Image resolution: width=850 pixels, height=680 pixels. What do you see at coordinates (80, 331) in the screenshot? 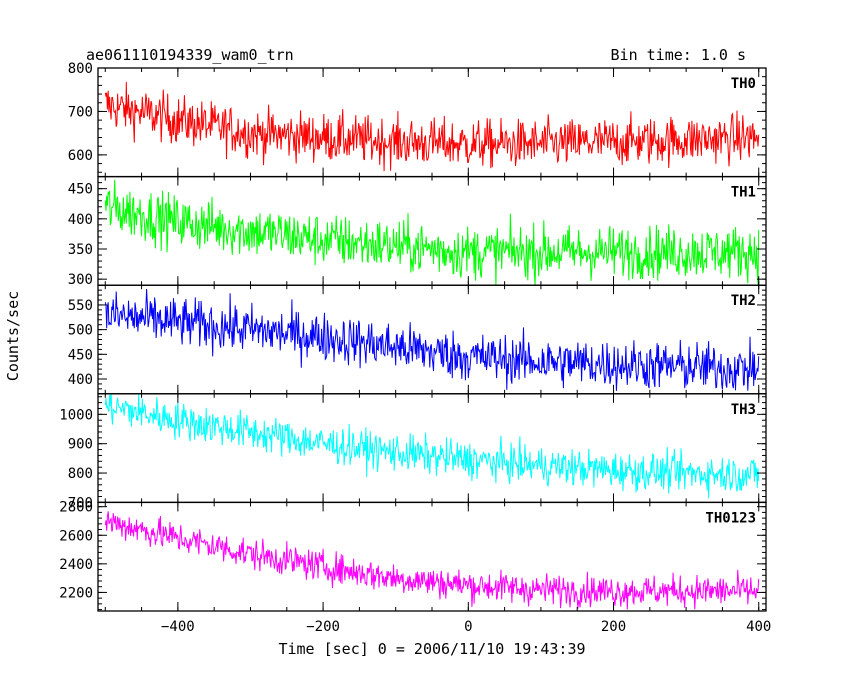
I see `y-tick-label: 500` at bounding box center [80, 331].